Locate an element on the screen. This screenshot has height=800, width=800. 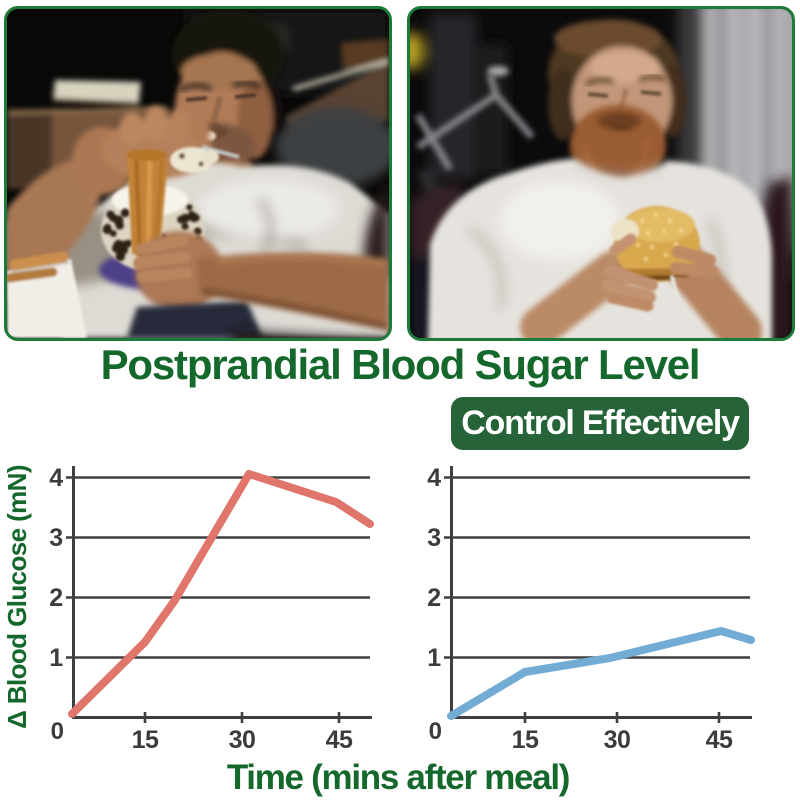
svg-text: Time (mins after meal) is located at coordinates (398, 777).